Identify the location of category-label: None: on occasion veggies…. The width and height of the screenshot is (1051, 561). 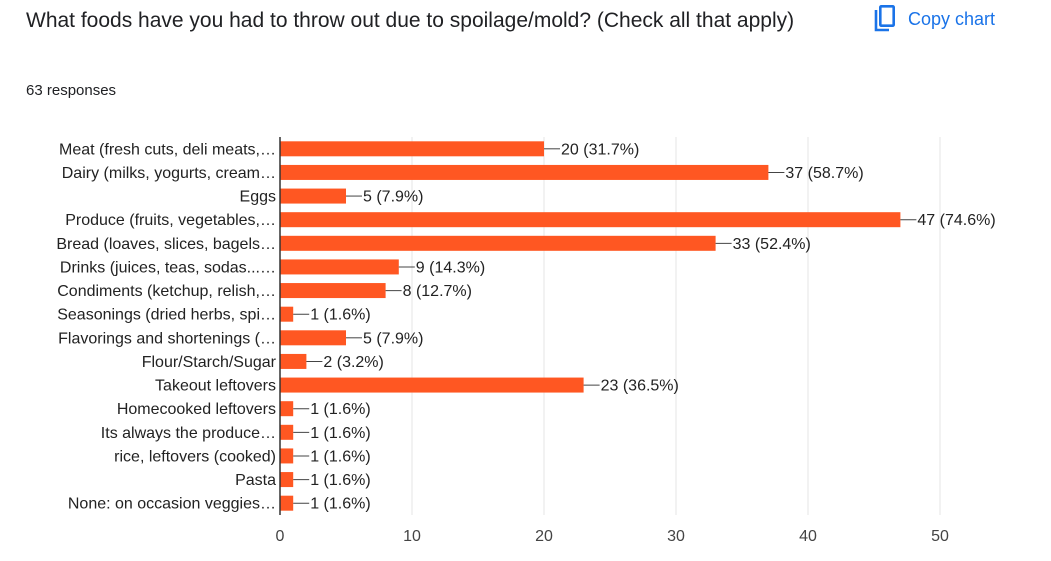
(172, 504).